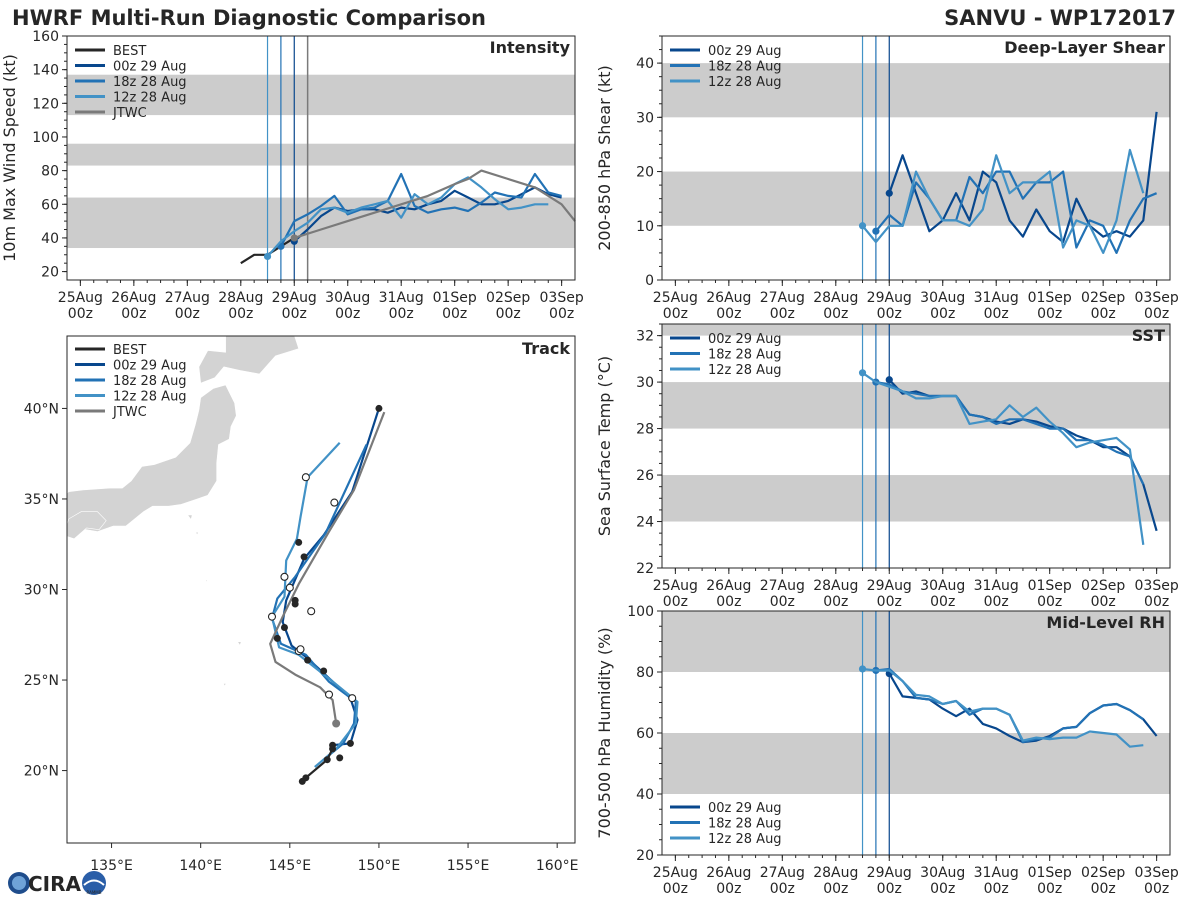 This screenshot has height=900, width=1200. Describe the element at coordinates (45, 104) in the screenshot. I see `intensity-ytick-label: 120` at that location.